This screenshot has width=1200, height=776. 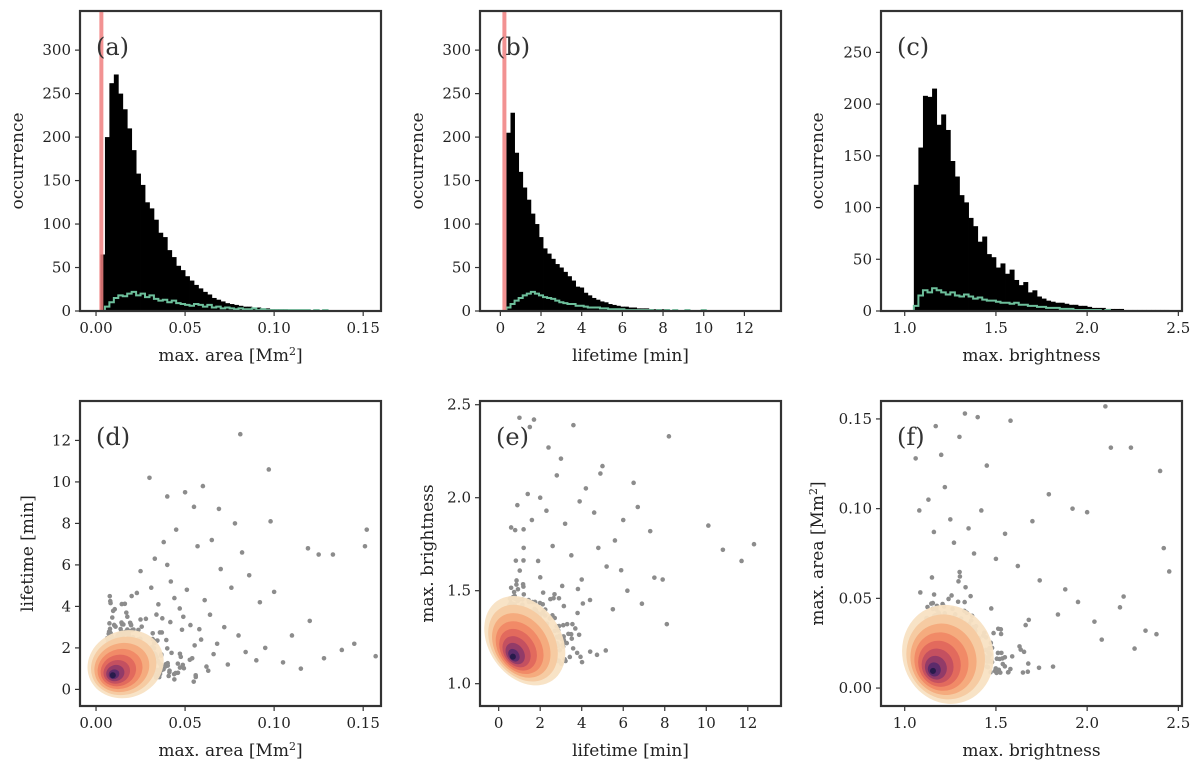 I want to click on x-tick-label: 10, so click(x=703, y=328).